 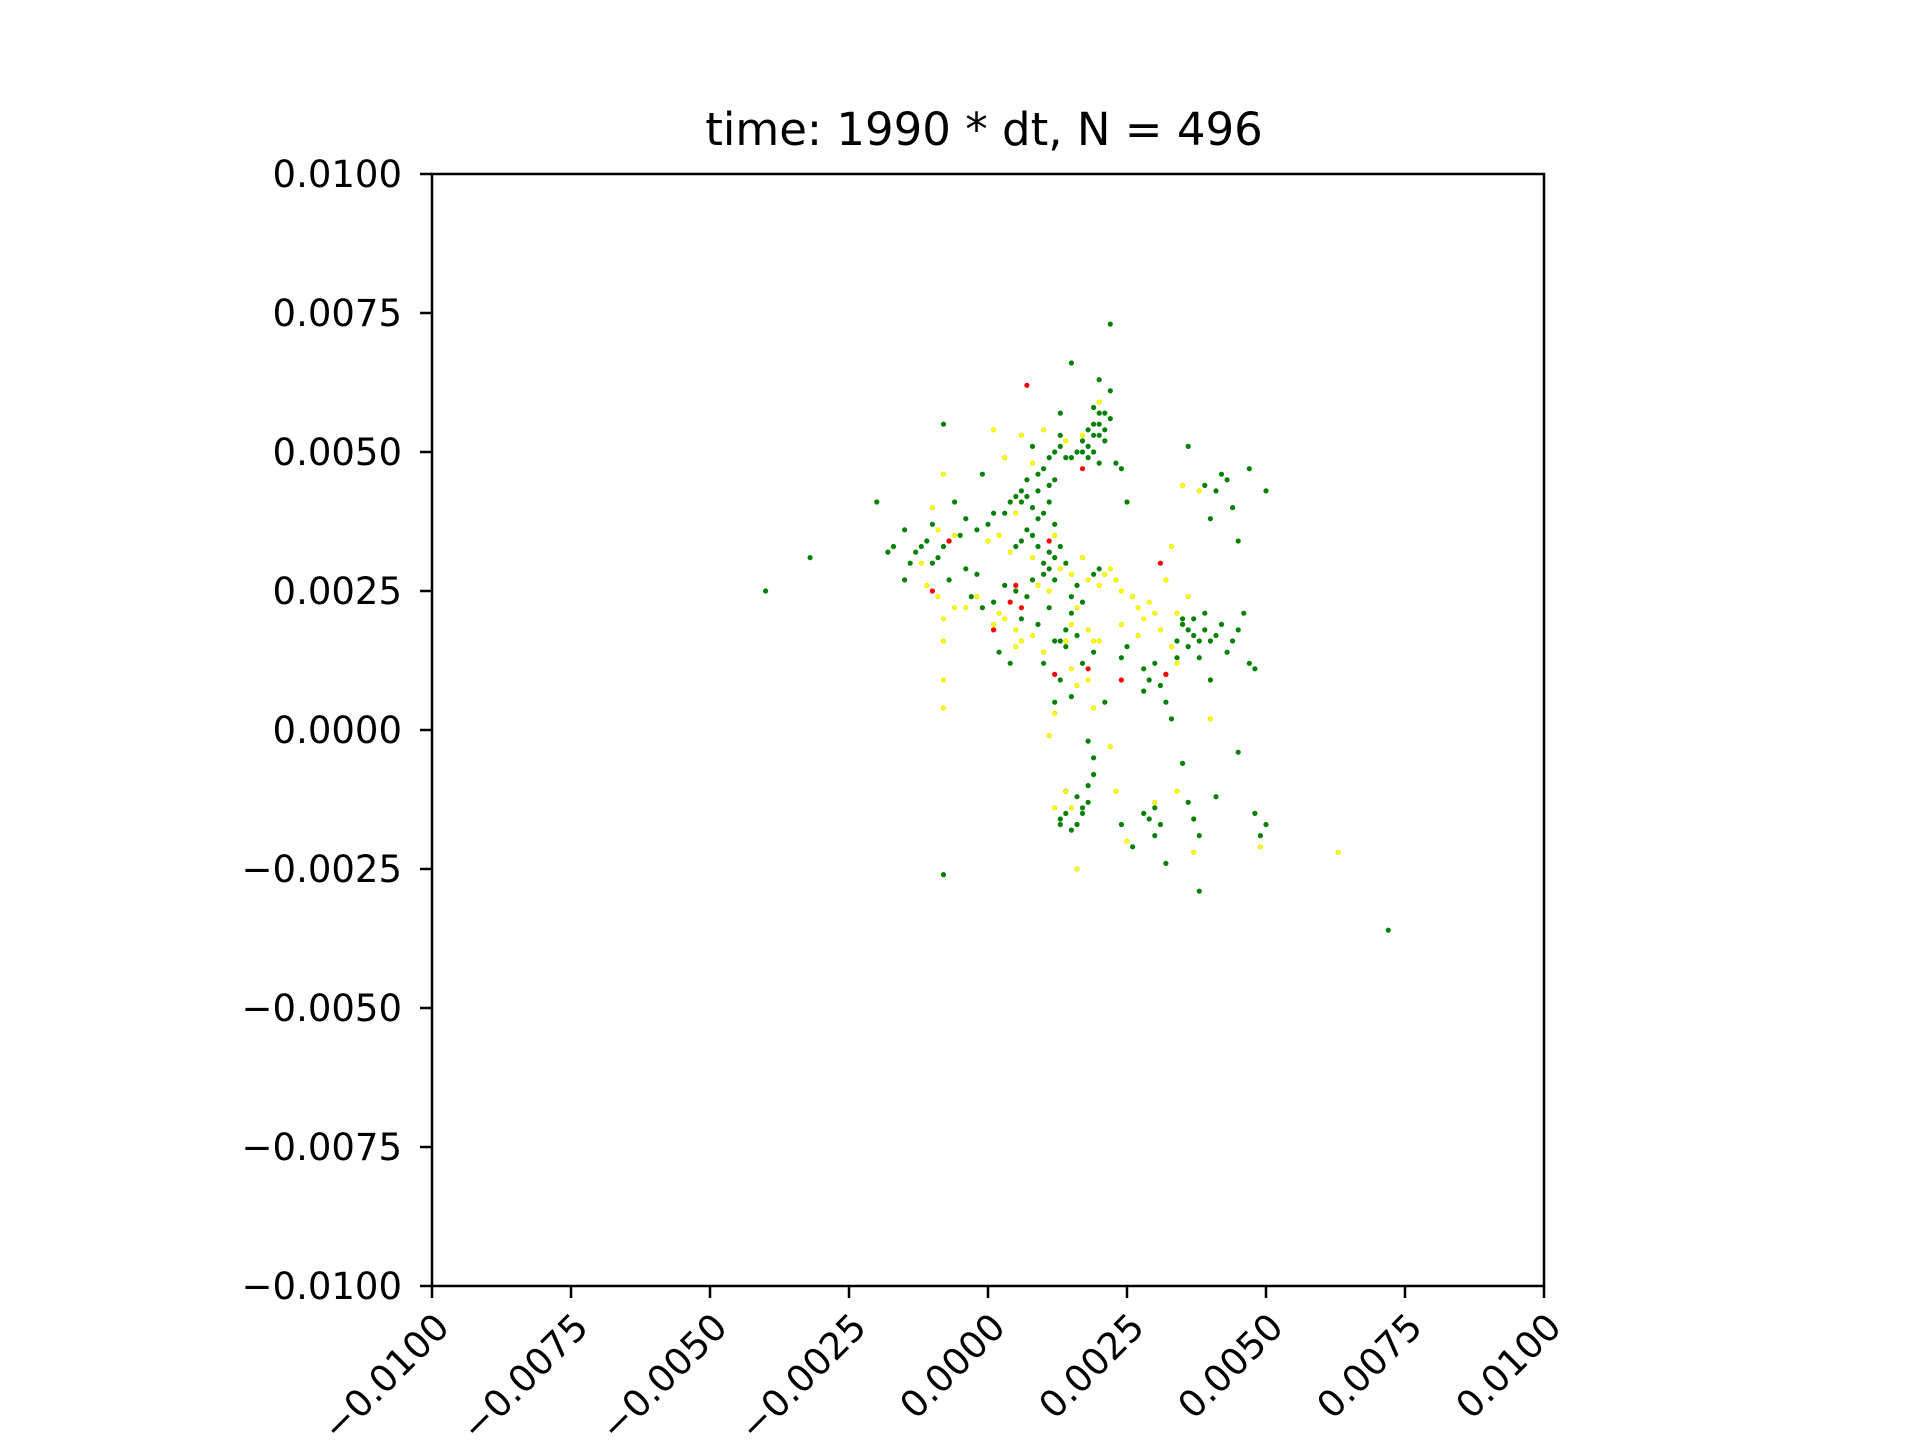 What do you see at coordinates (1076, 627) in the screenshot?
I see `points-layer` at bounding box center [1076, 627].